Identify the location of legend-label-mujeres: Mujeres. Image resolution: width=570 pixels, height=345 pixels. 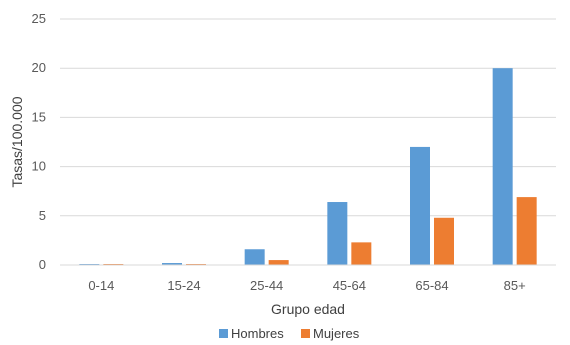
(336, 333).